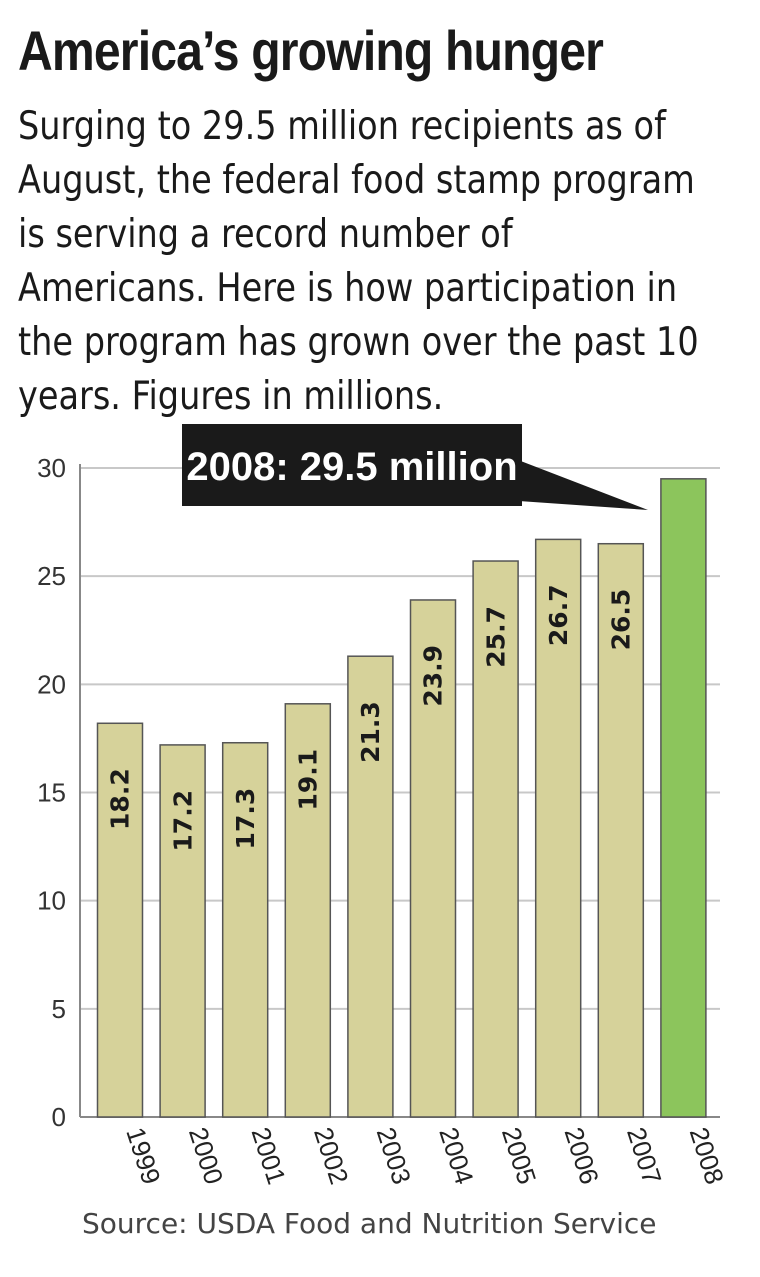  What do you see at coordinates (369, 1223) in the screenshot?
I see `source-note: Source: USDA Food and Nutrition Service` at bounding box center [369, 1223].